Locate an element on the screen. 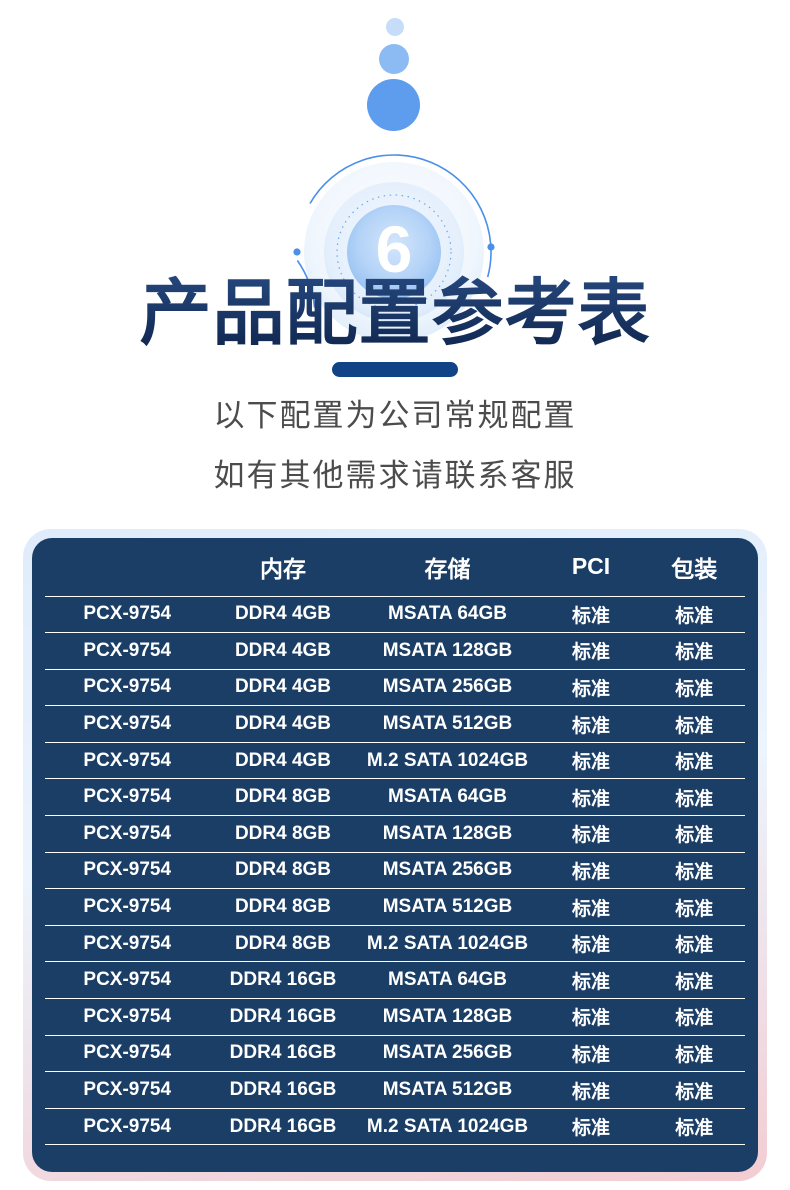 This screenshot has width=790, height=1190. column-header-storage: 存储 is located at coordinates (447, 567).